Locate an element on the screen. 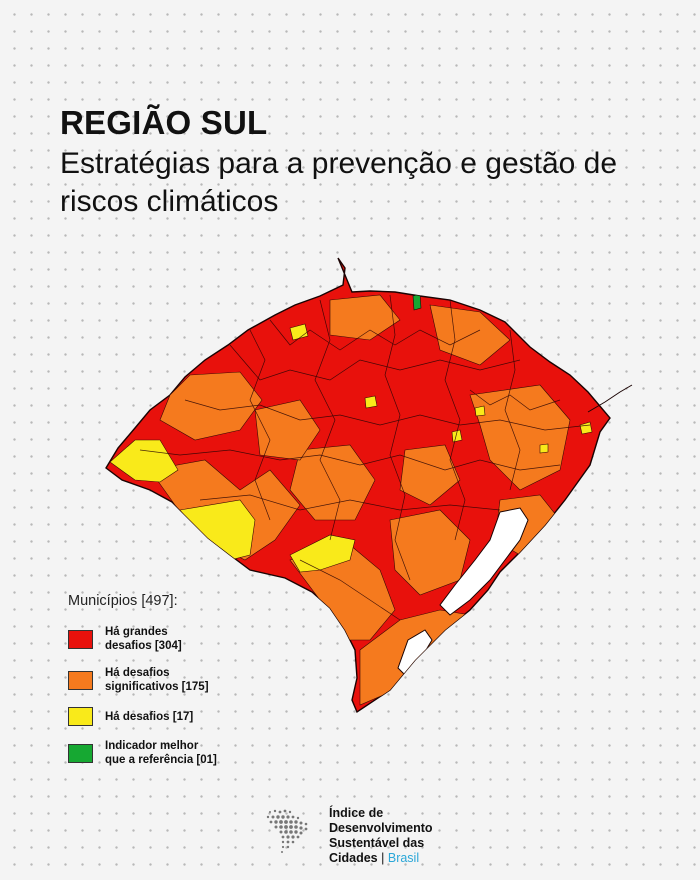 The height and width of the screenshot is (880, 700). region-green is located at coordinates (417, 302).